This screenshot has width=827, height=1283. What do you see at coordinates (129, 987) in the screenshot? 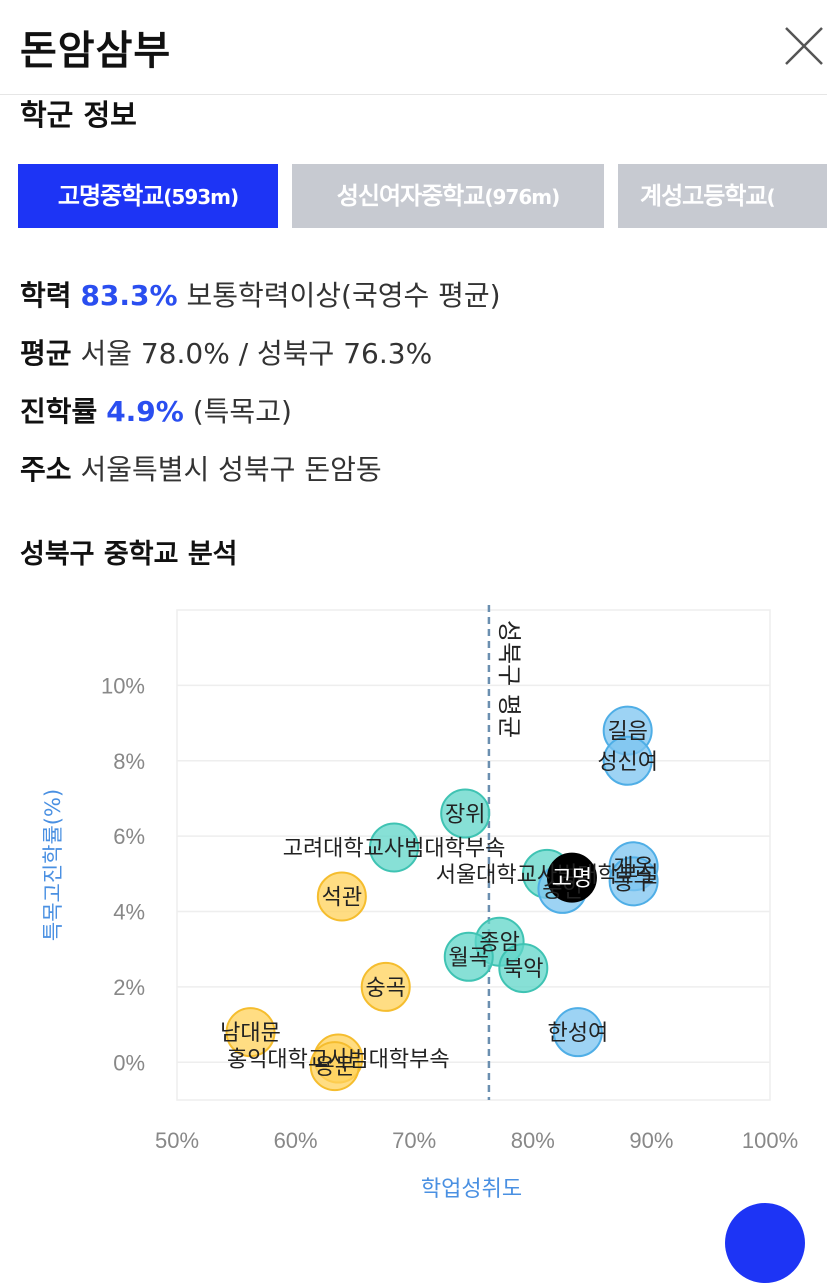
I see `y-tick-label: 2%` at bounding box center [129, 987].